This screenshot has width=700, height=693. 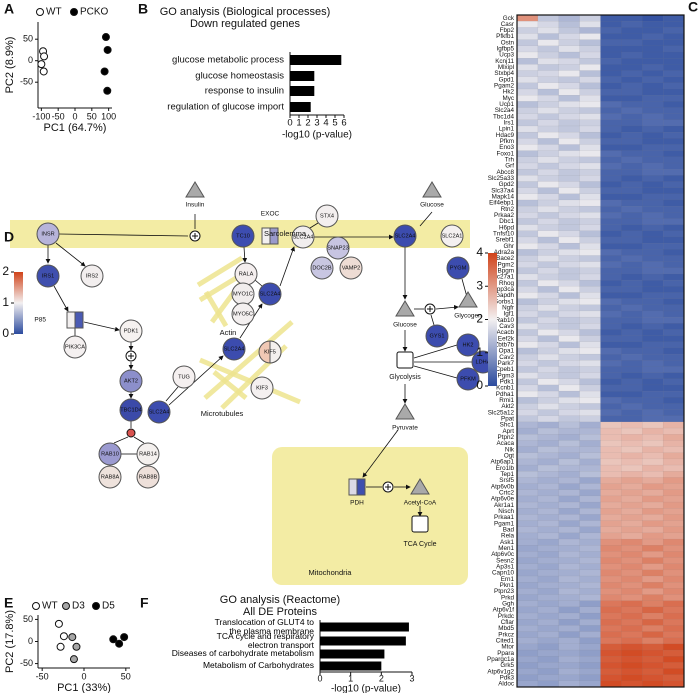 What do you see at coordinates (41, 64) in the screenshot?
I see `point` at bounding box center [41, 64].